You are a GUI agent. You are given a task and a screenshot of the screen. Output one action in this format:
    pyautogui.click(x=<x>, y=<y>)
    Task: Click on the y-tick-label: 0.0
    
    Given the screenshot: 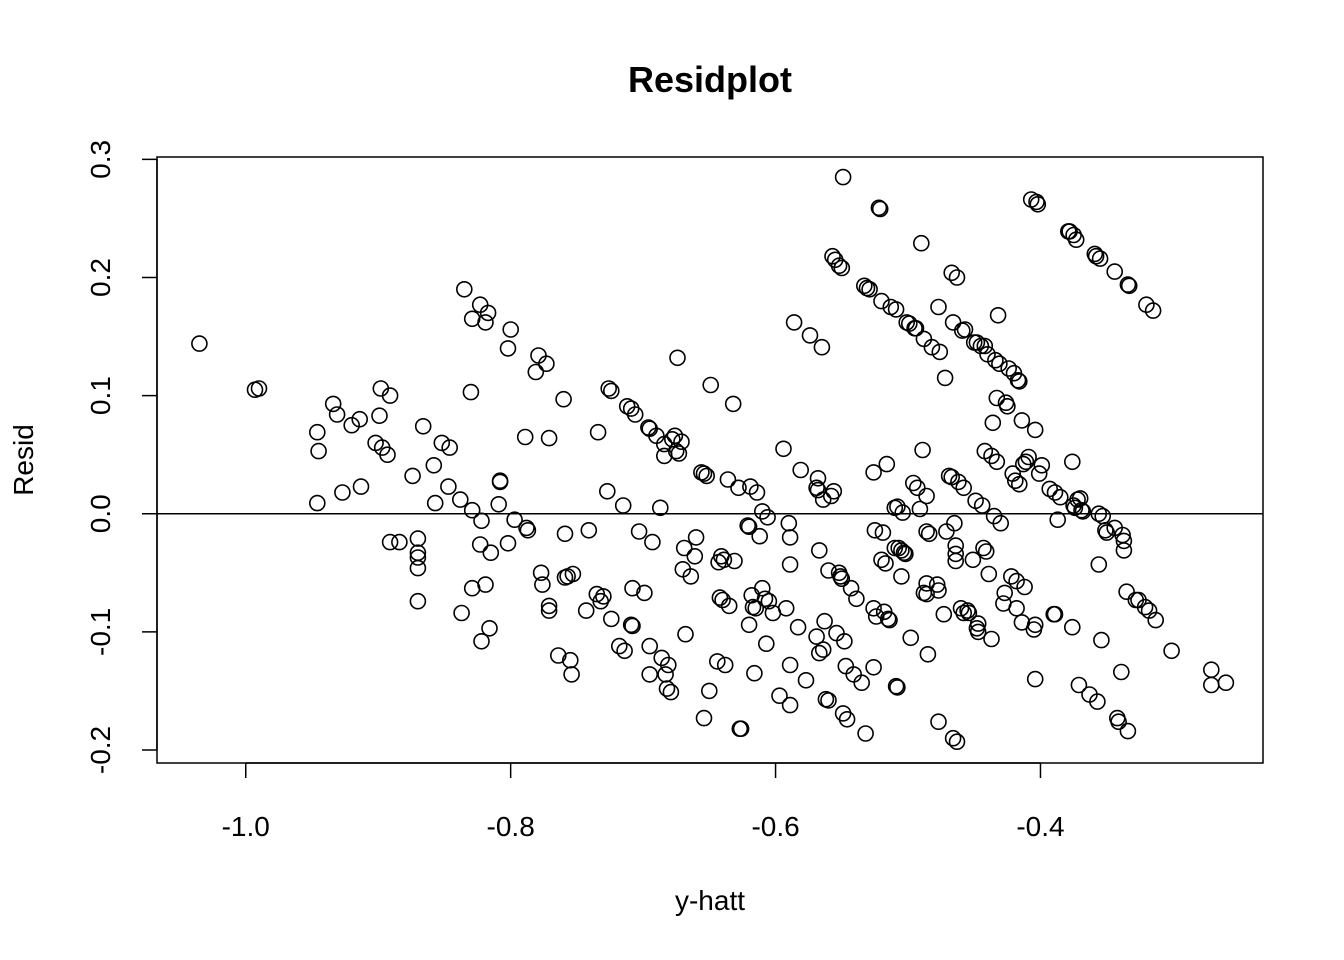 What is the action you would take?
    pyautogui.click(x=100, y=513)
    